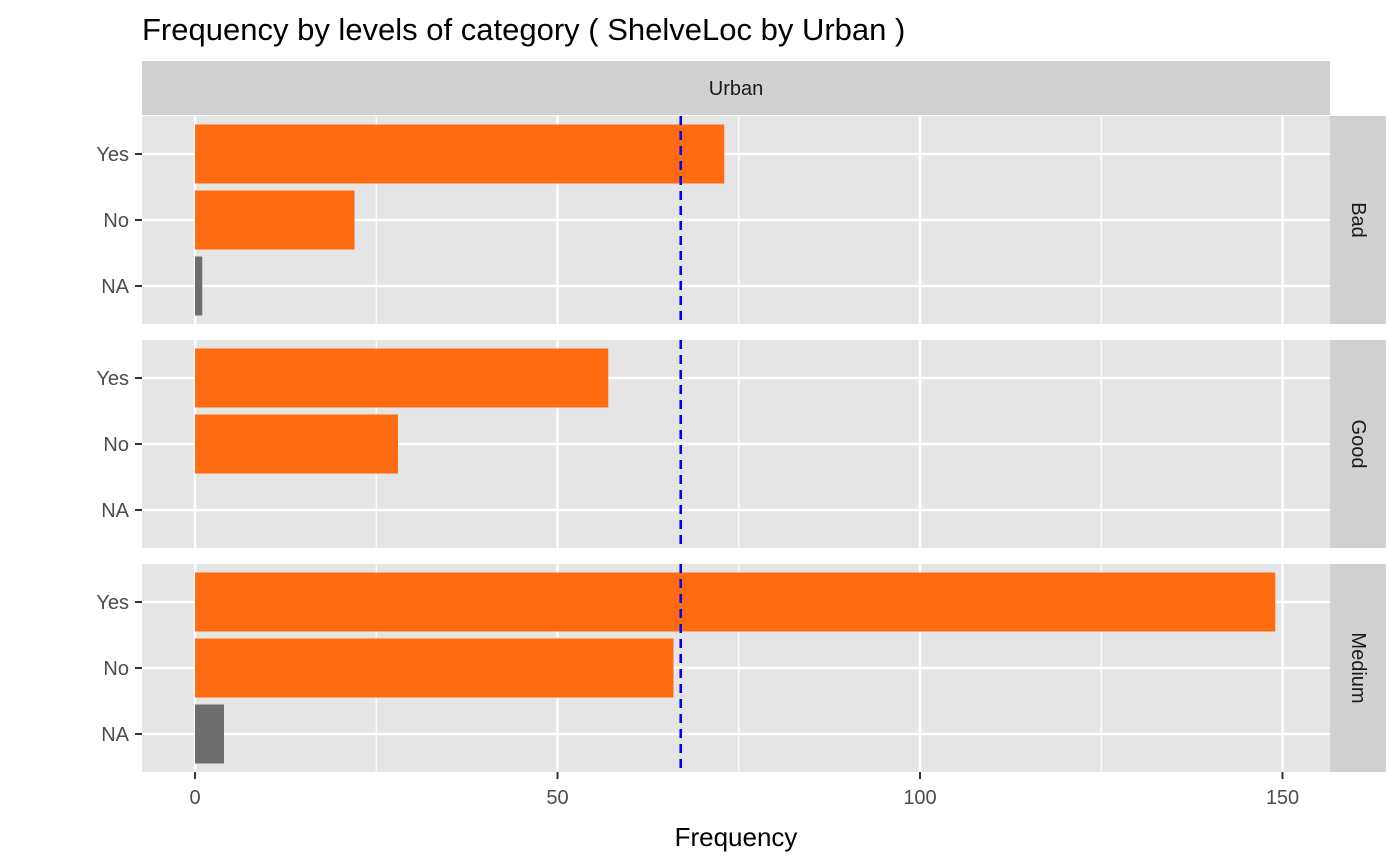 The height and width of the screenshot is (866, 1400). What do you see at coordinates (194, 798) in the screenshot?
I see `x-tick-label: 0` at bounding box center [194, 798].